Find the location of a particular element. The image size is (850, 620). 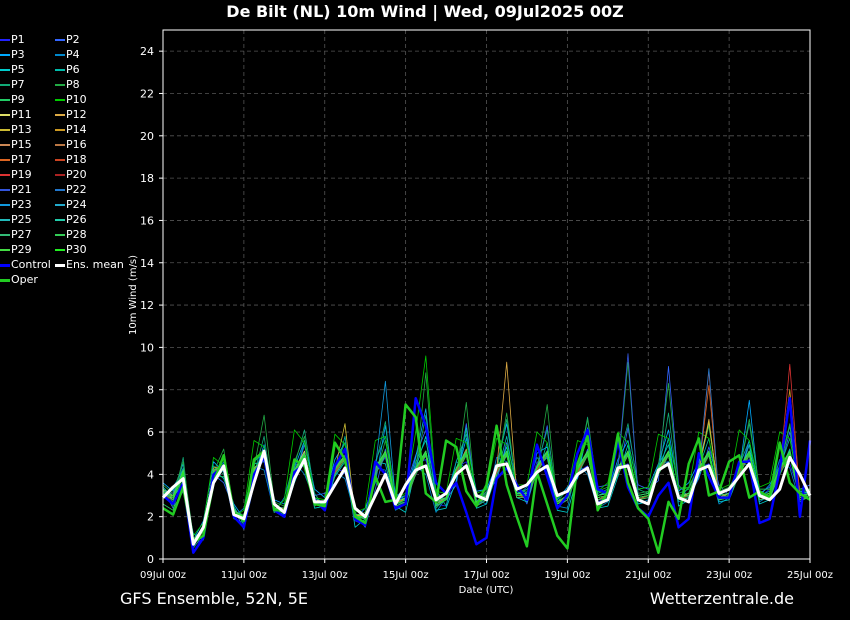

legend-label: Control is located at coordinates (31, 264).